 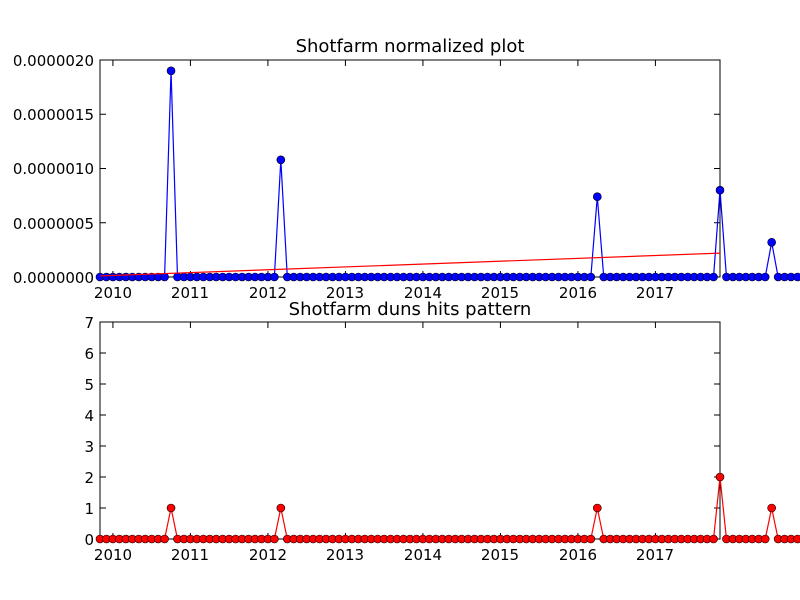 I want to click on normalized-chart-title: Shotfarm normalized plot, so click(x=410, y=46).